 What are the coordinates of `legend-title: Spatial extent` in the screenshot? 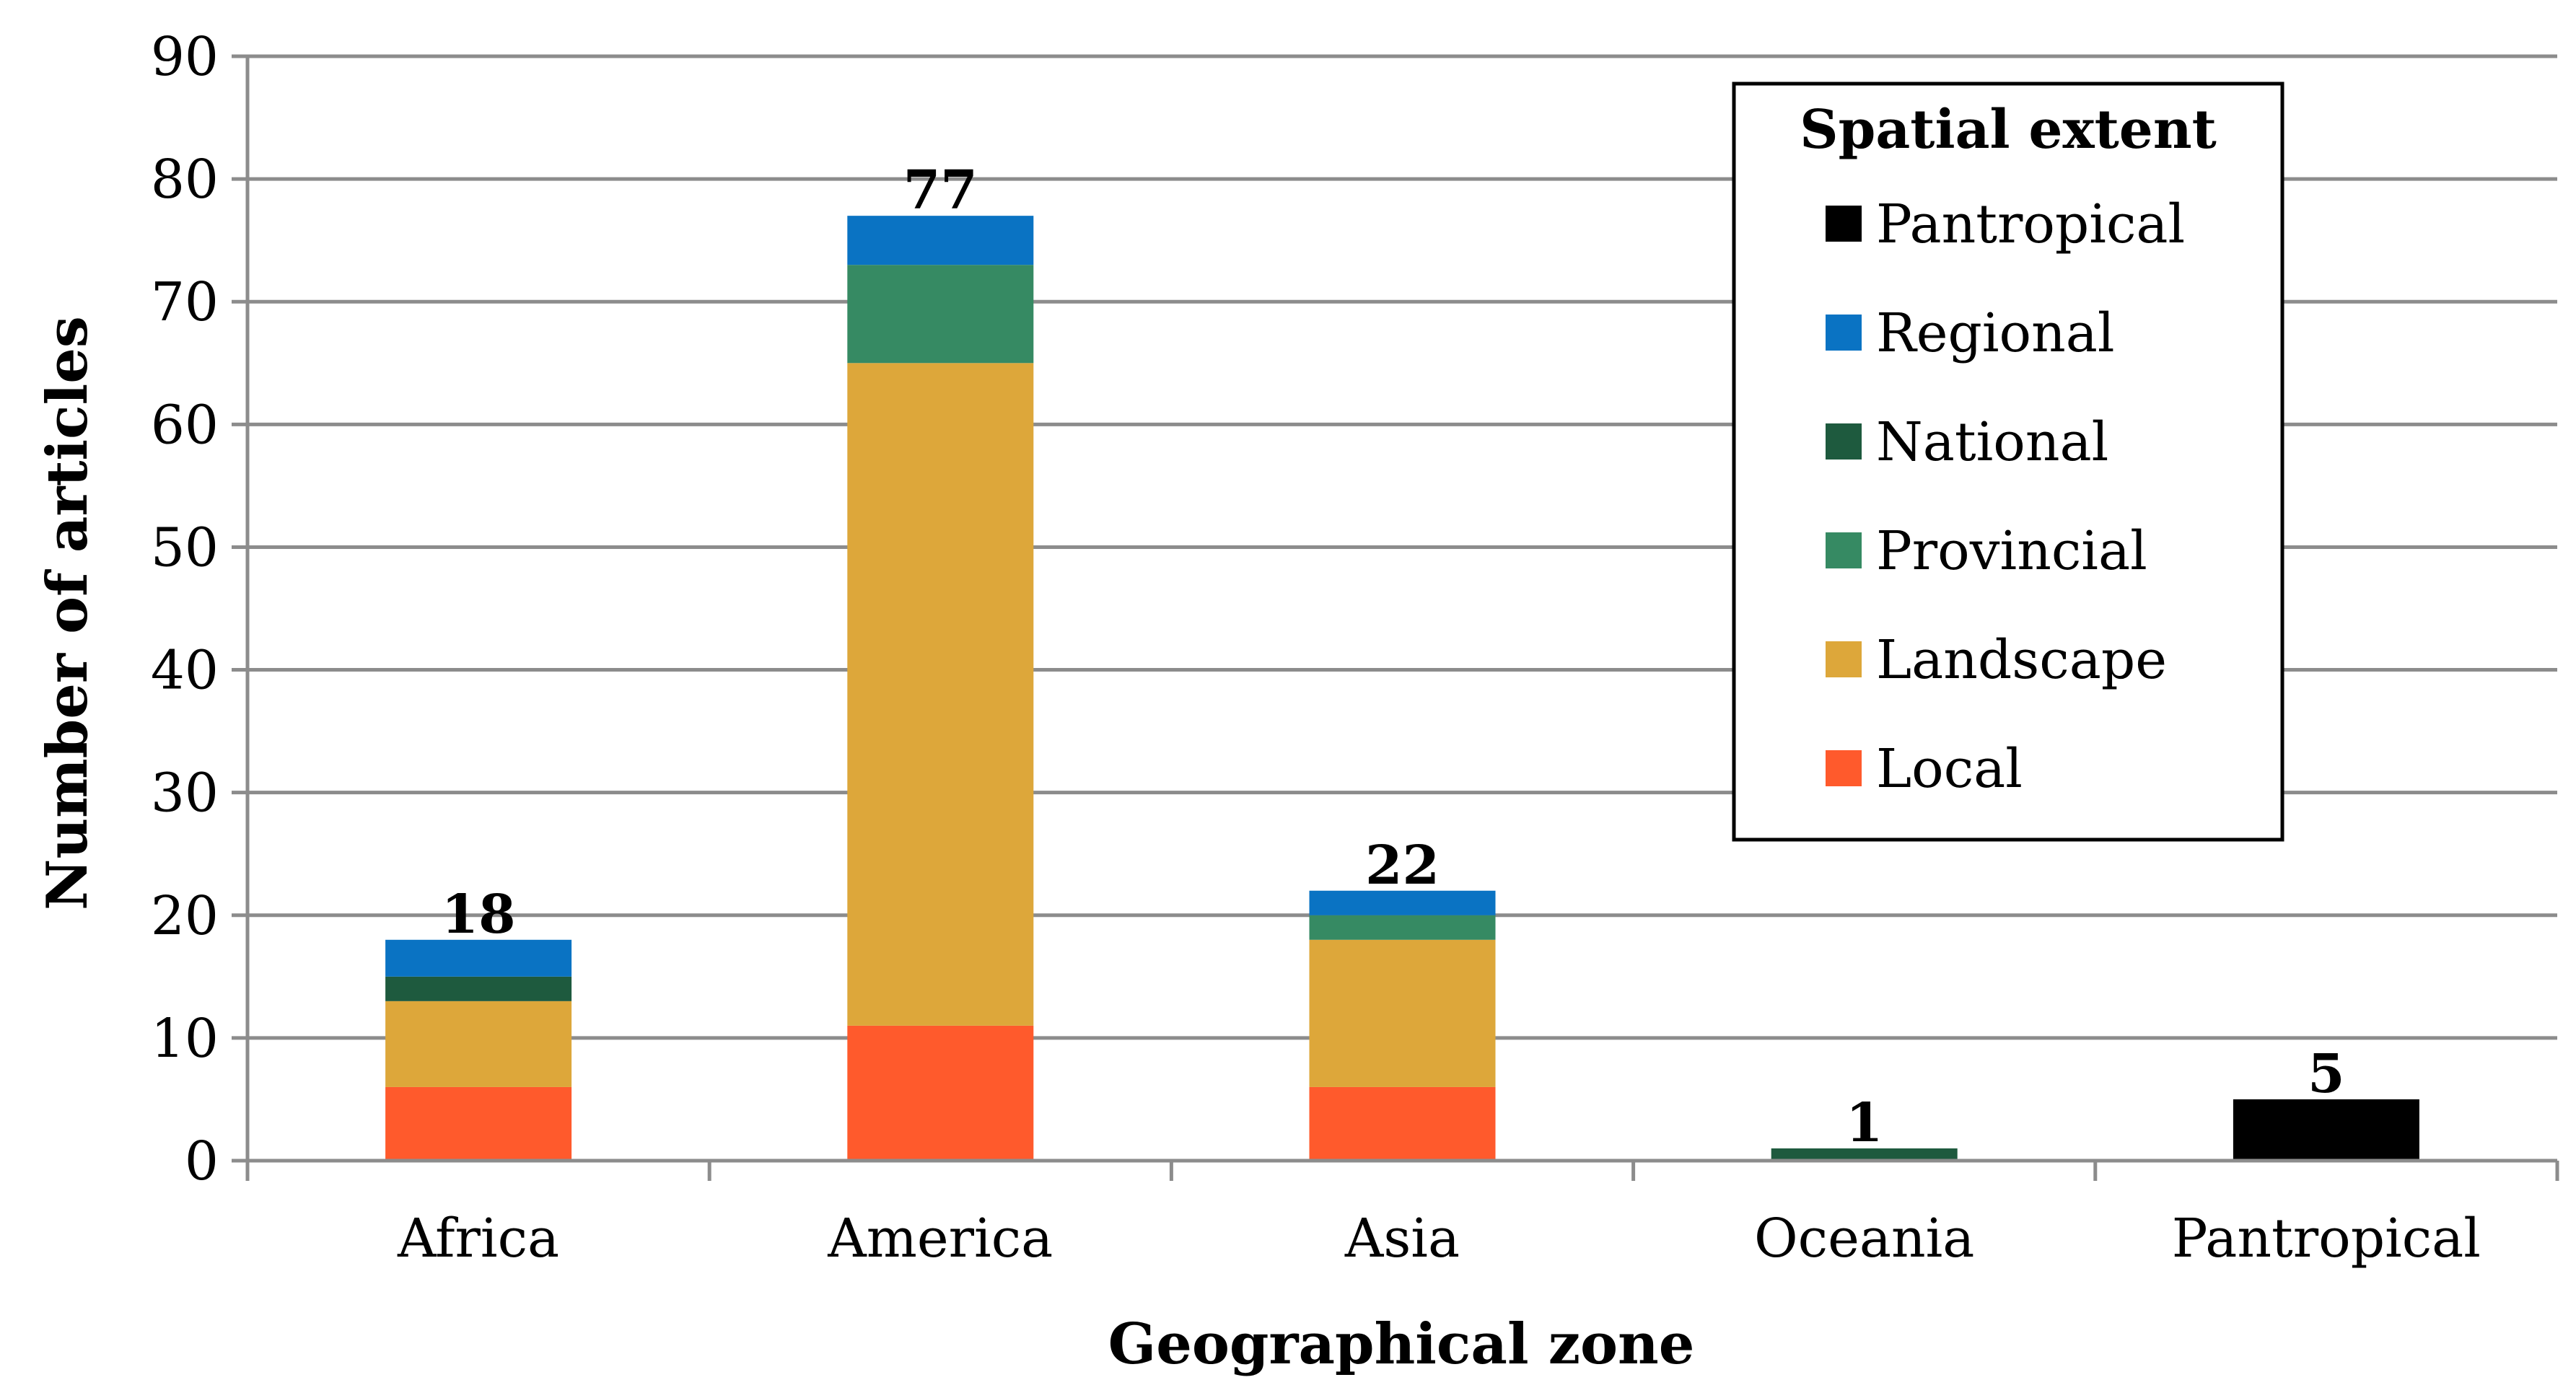 It's located at (2008, 130).